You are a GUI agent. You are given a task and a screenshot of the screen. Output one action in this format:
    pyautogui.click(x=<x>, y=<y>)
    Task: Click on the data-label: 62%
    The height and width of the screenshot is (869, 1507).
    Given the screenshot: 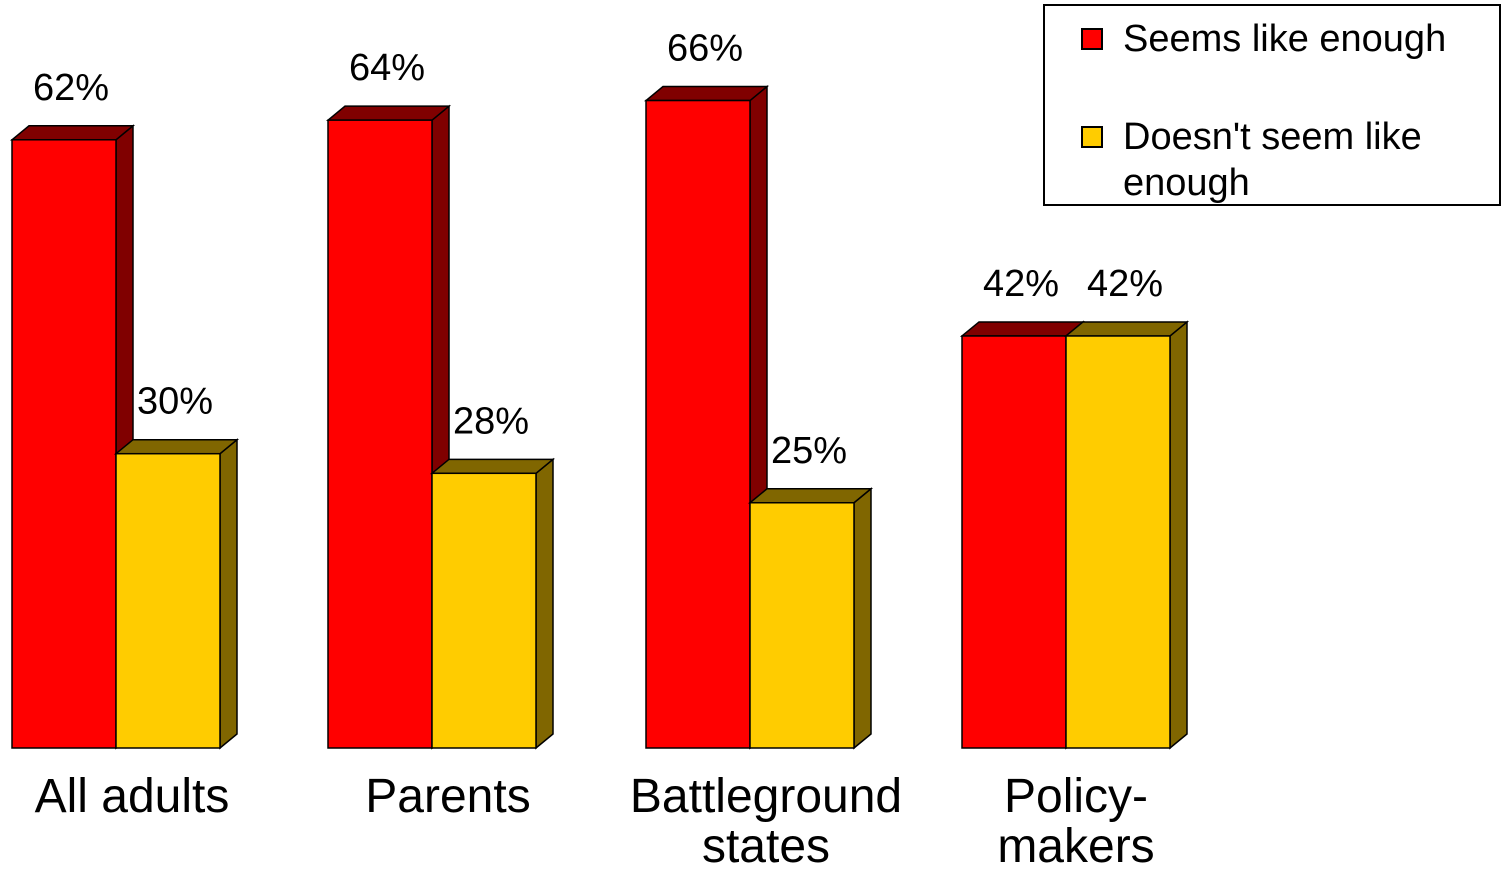 What is the action you would take?
    pyautogui.click(x=71, y=88)
    